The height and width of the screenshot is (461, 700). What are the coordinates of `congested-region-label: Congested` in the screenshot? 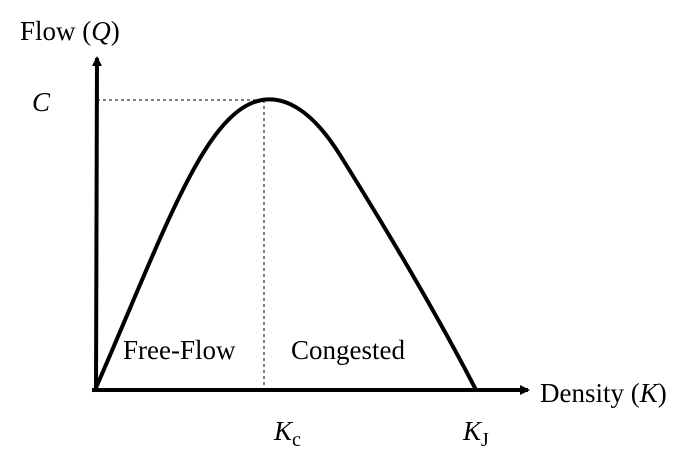 It's located at (348, 350).